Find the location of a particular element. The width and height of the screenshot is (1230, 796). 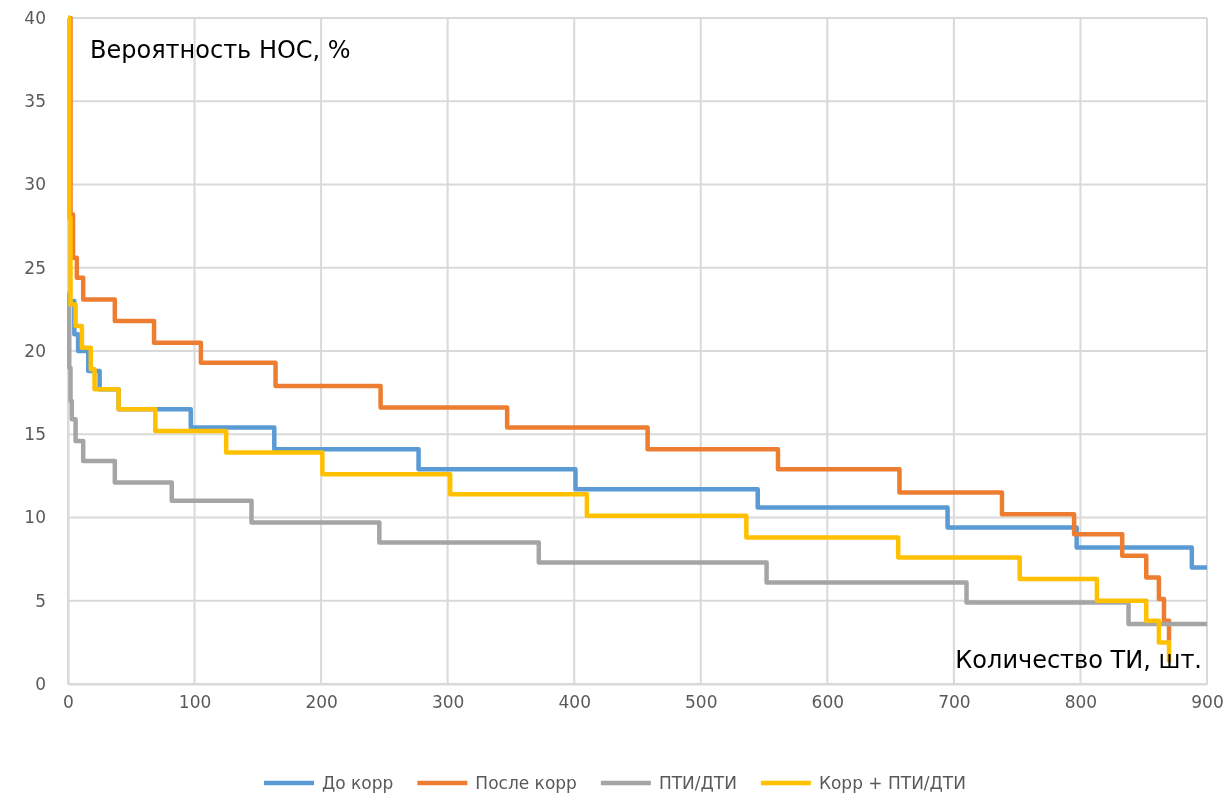

y-tick-label: 30 is located at coordinates (35, 184).